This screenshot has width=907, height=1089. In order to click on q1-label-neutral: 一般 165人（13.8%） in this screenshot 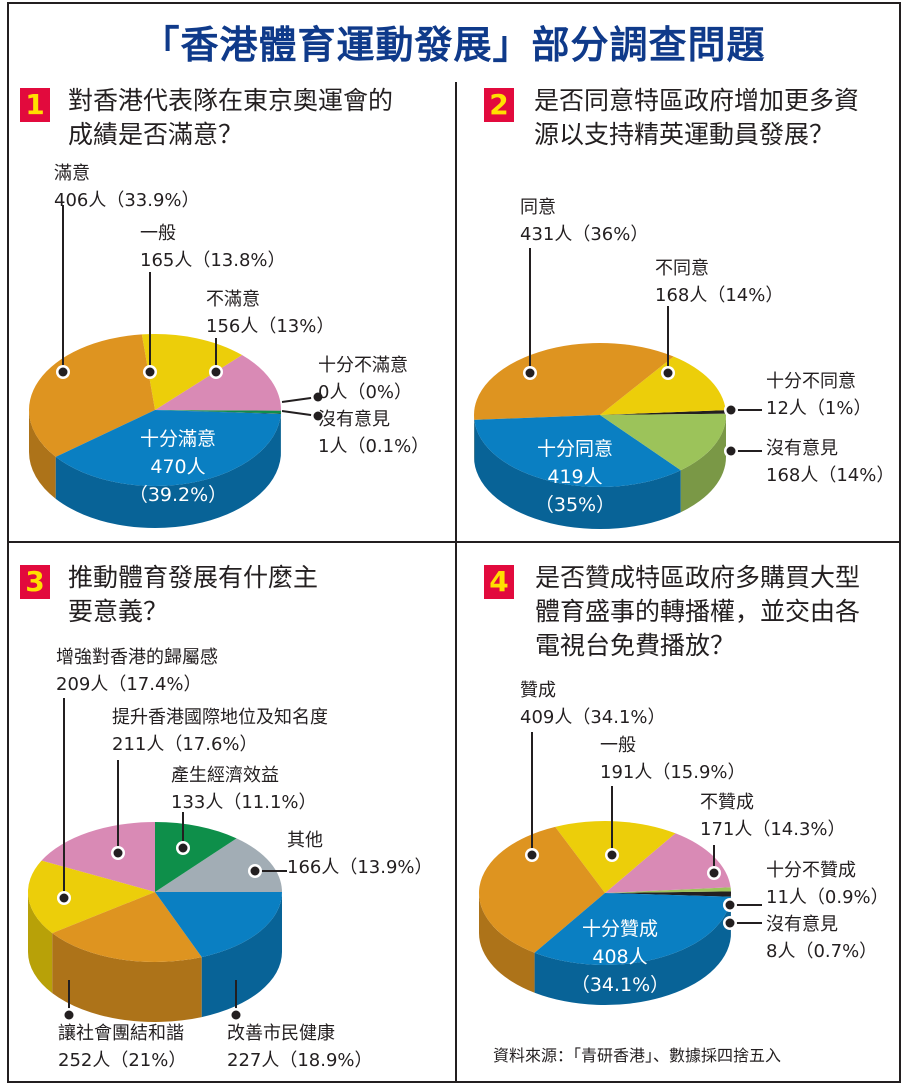, I will do `click(213, 247)`.